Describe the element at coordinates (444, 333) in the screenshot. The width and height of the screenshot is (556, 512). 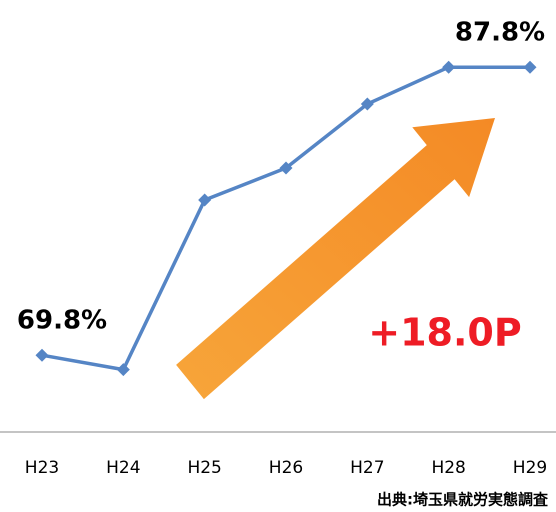
I see `annotation: +18.0P` at that location.